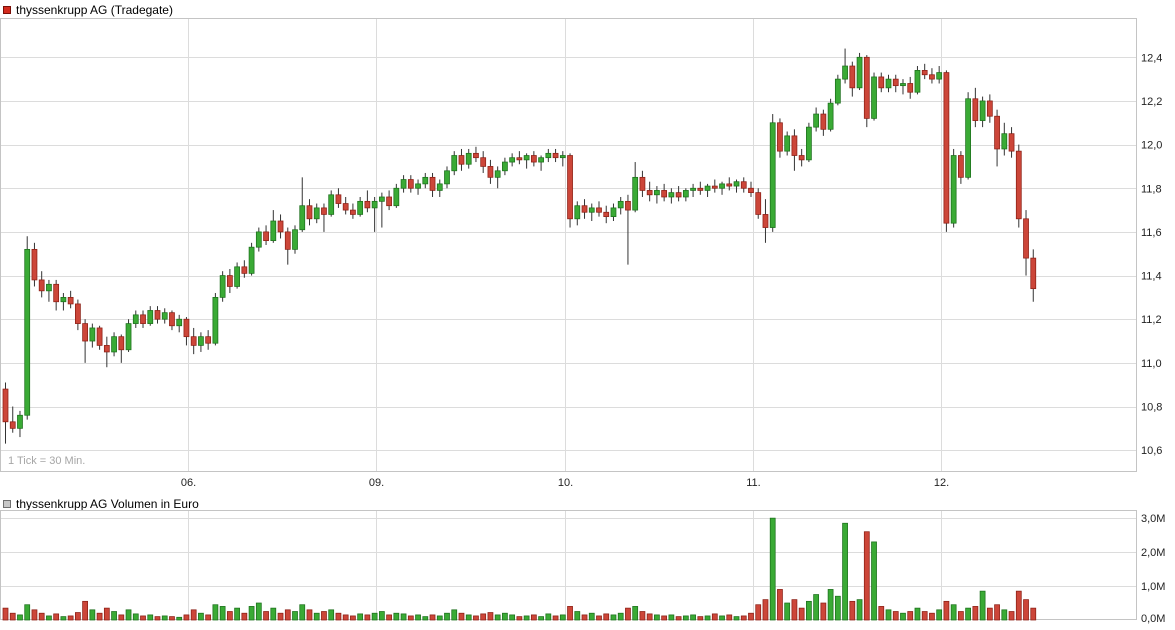 Image resolution: width=1175 pixels, height=630 pixels. Describe the element at coordinates (188, 483) in the screenshot. I see `svg-text: 06.` at that location.